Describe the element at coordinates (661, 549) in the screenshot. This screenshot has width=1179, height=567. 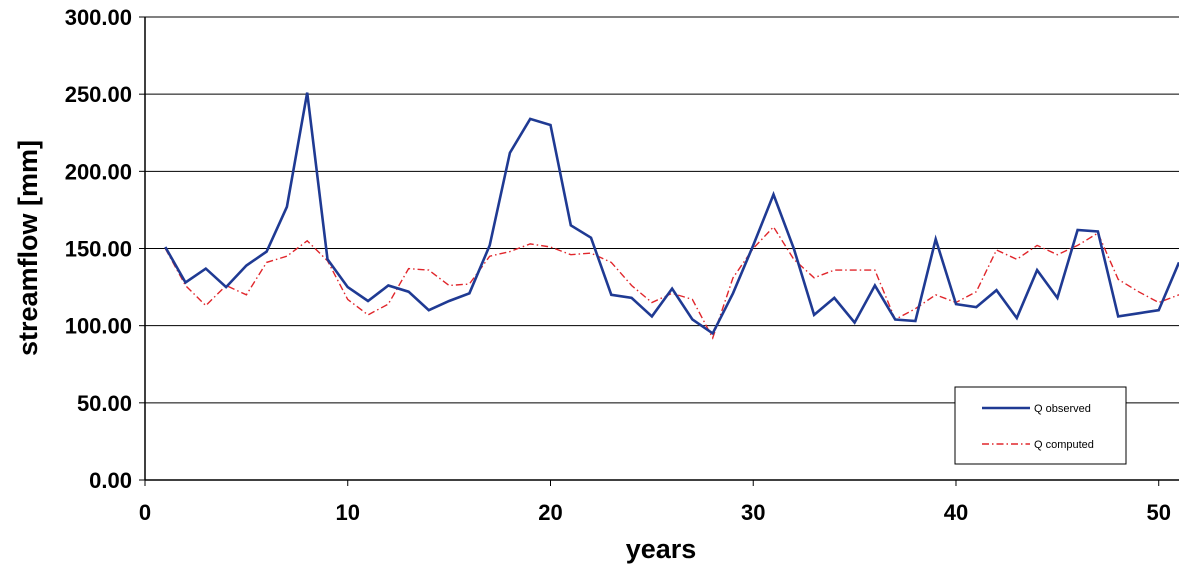
I see `x-axis-title: years` at that location.